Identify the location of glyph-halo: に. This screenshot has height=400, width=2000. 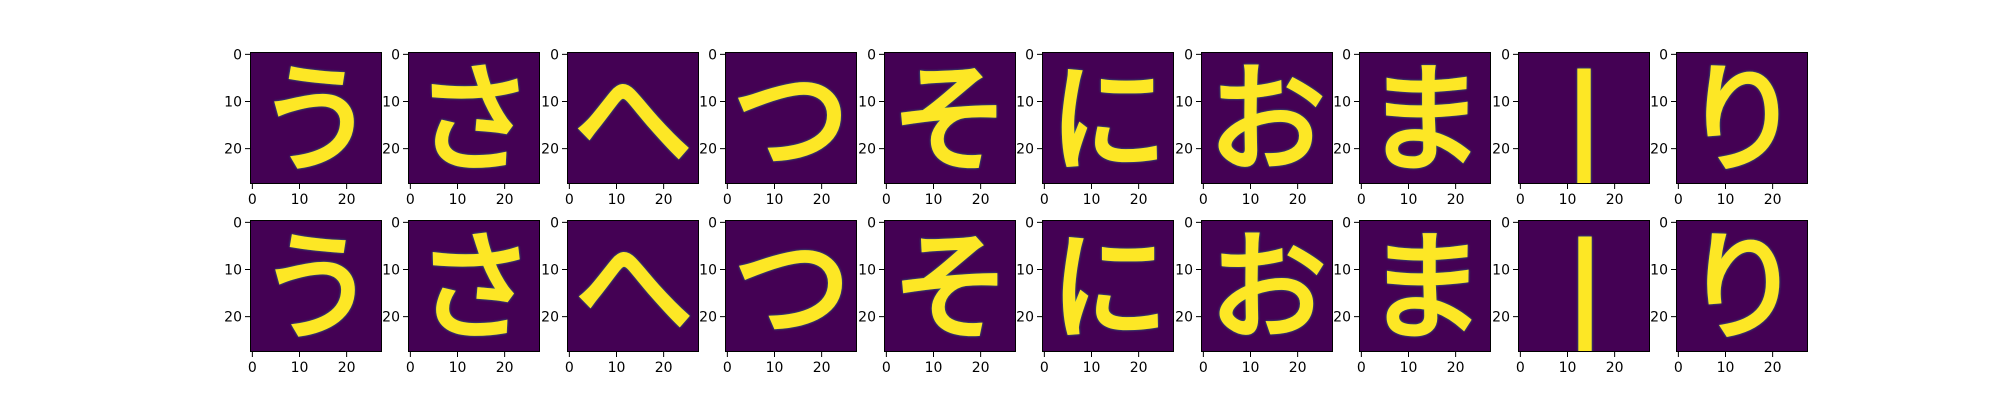
(1108, 120).